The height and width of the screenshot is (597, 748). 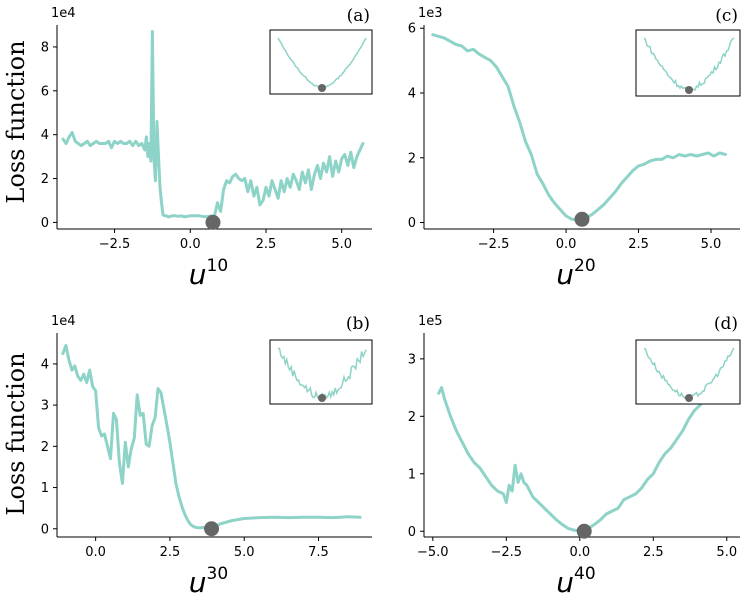 What do you see at coordinates (211, 437) in the screenshot?
I see `series-line-b` at bounding box center [211, 437].